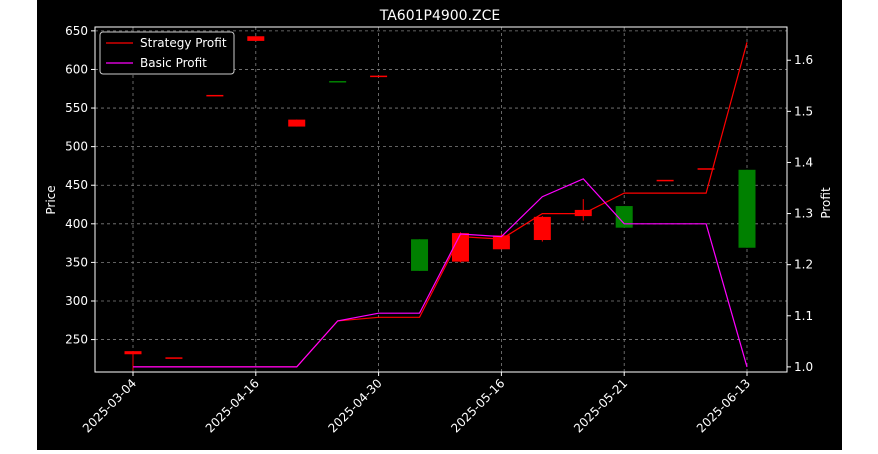  What do you see at coordinates (232, 405) in the screenshot?
I see `x-tick-label: 2025-04-16` at bounding box center [232, 405].